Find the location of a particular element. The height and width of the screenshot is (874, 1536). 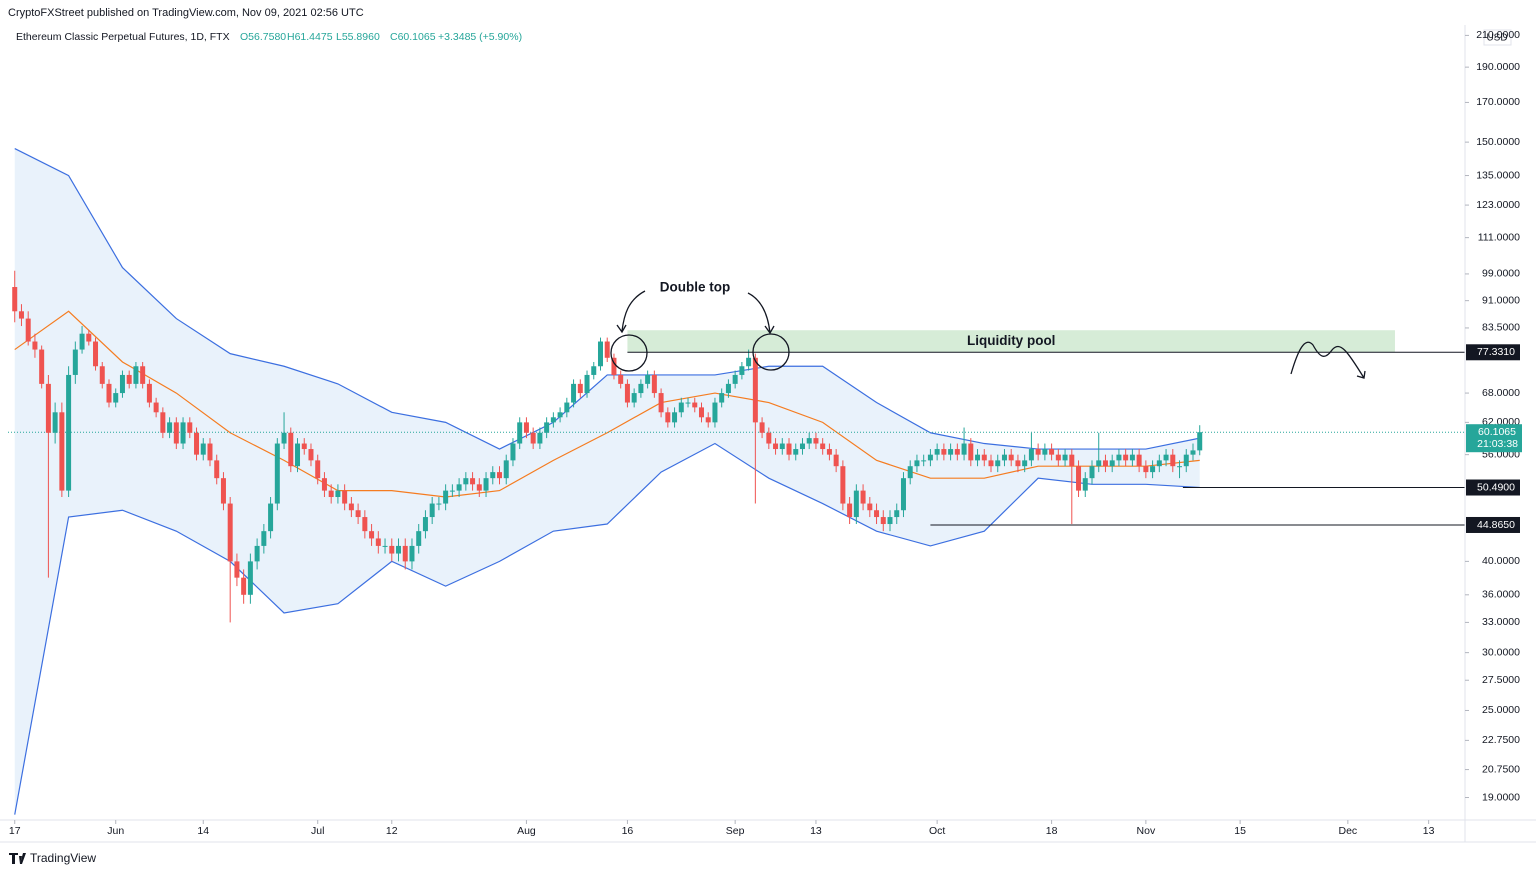

y-tick-label: 20.7500 is located at coordinates (1501, 769).